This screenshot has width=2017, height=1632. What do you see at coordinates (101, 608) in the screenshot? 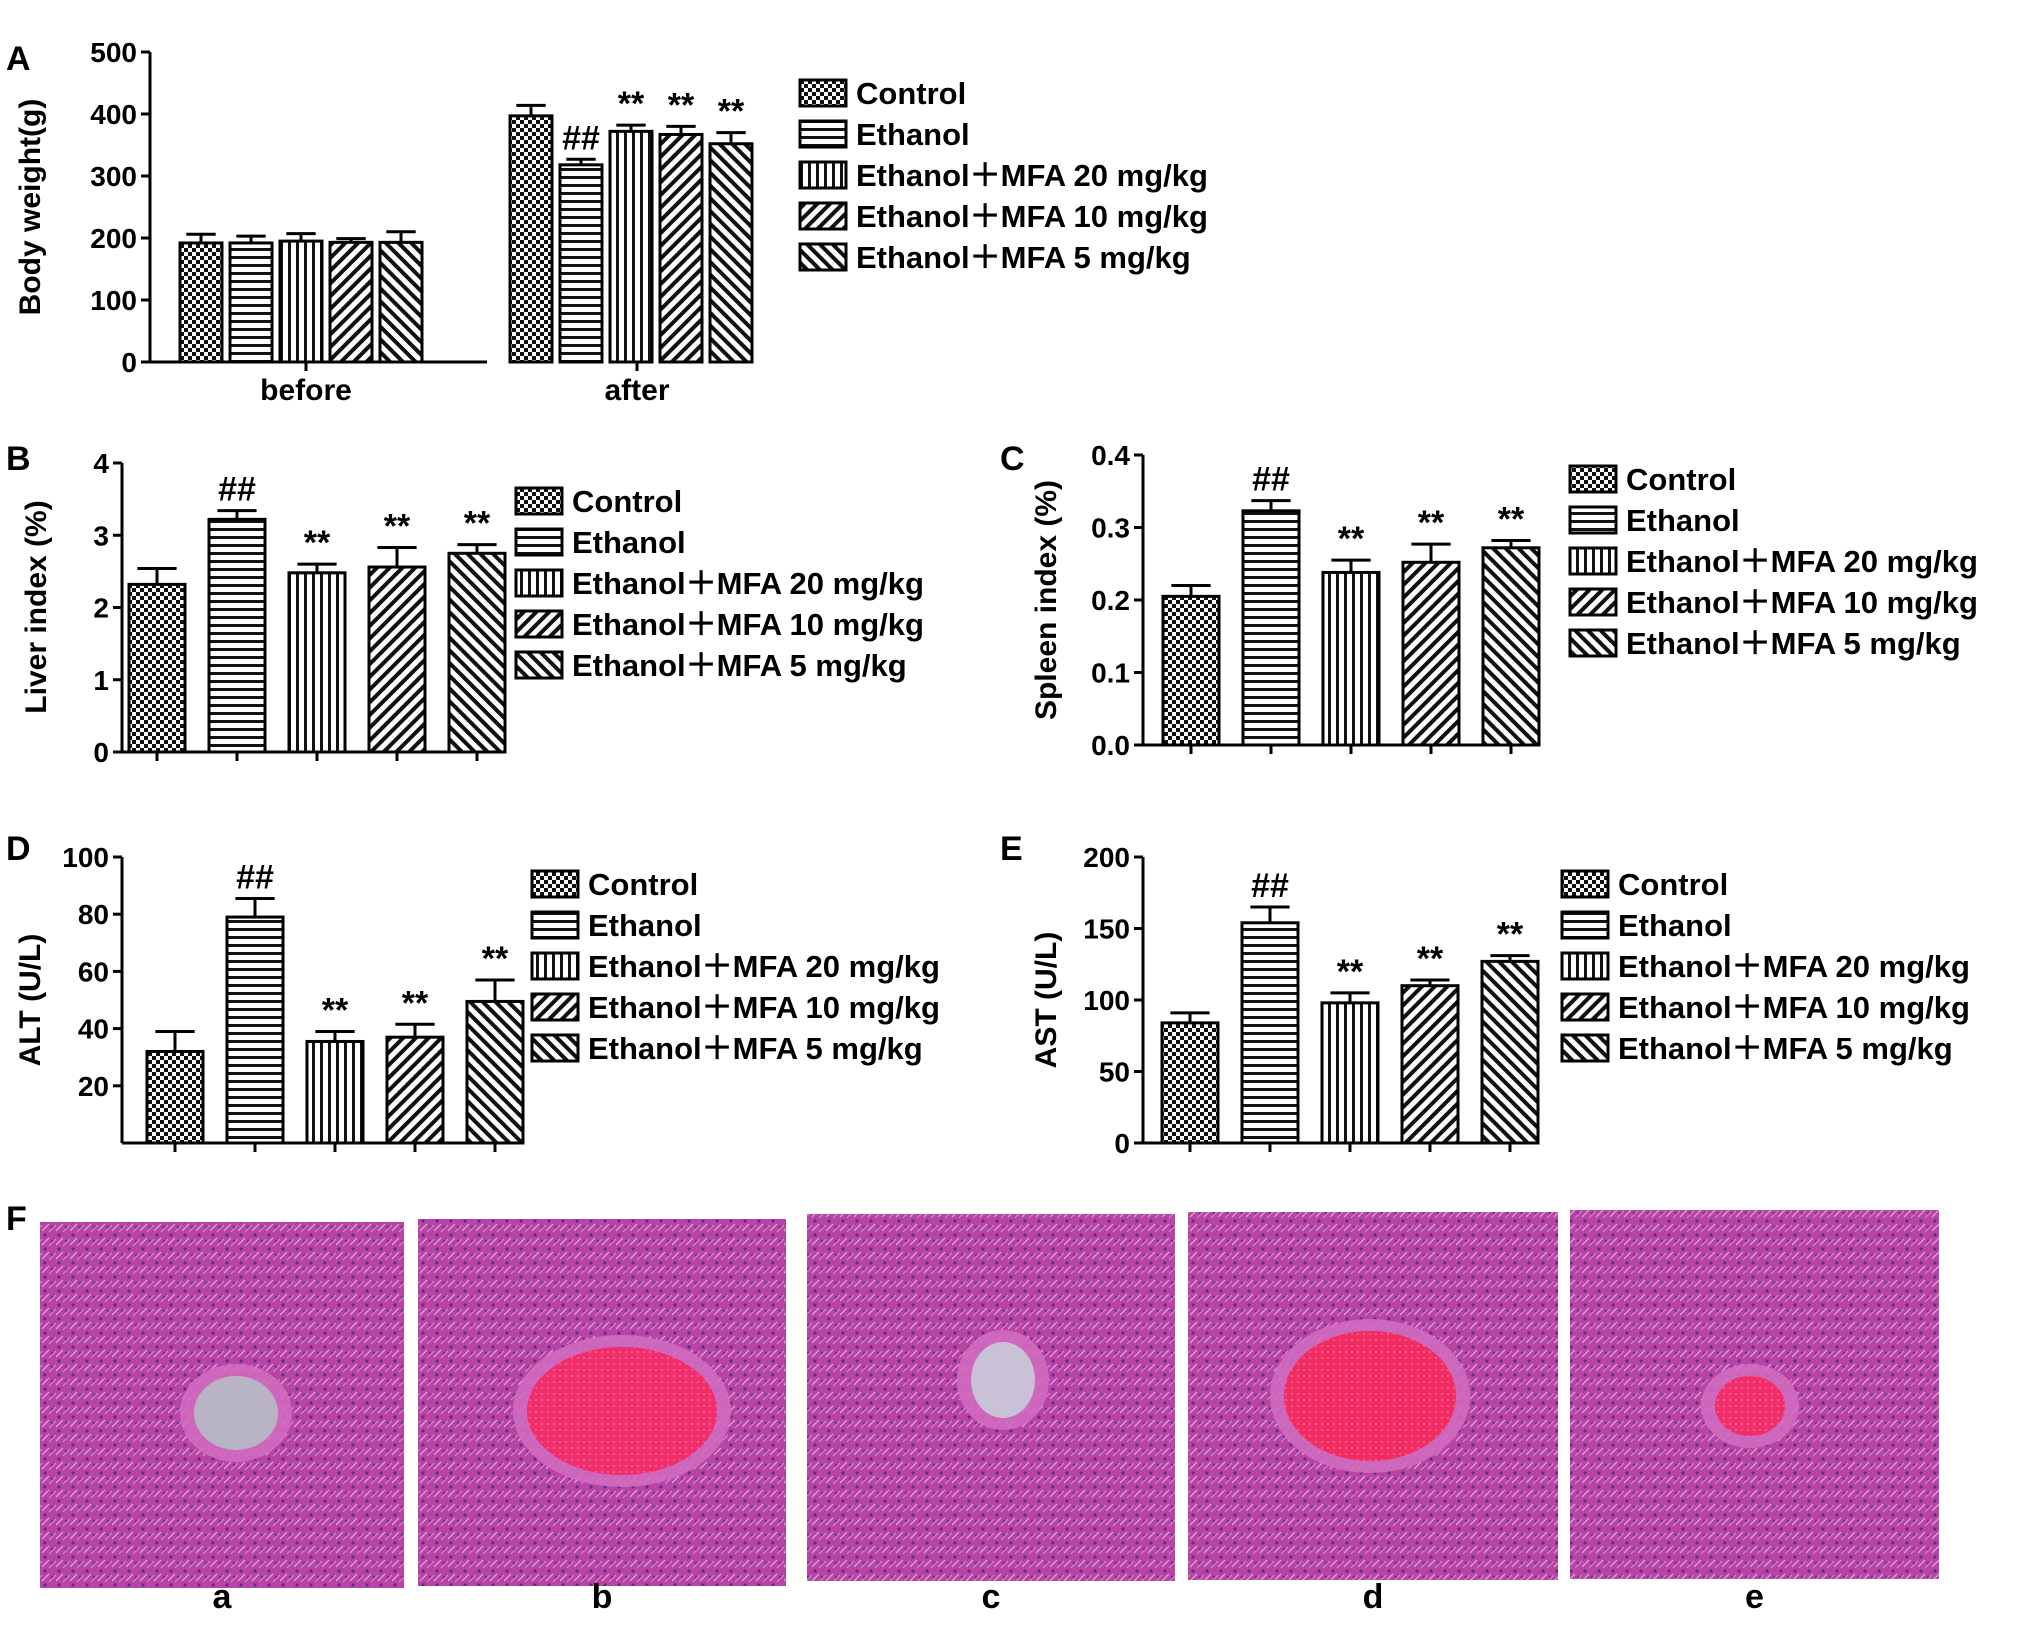
I see `y-tick-label: 2` at bounding box center [101, 608].